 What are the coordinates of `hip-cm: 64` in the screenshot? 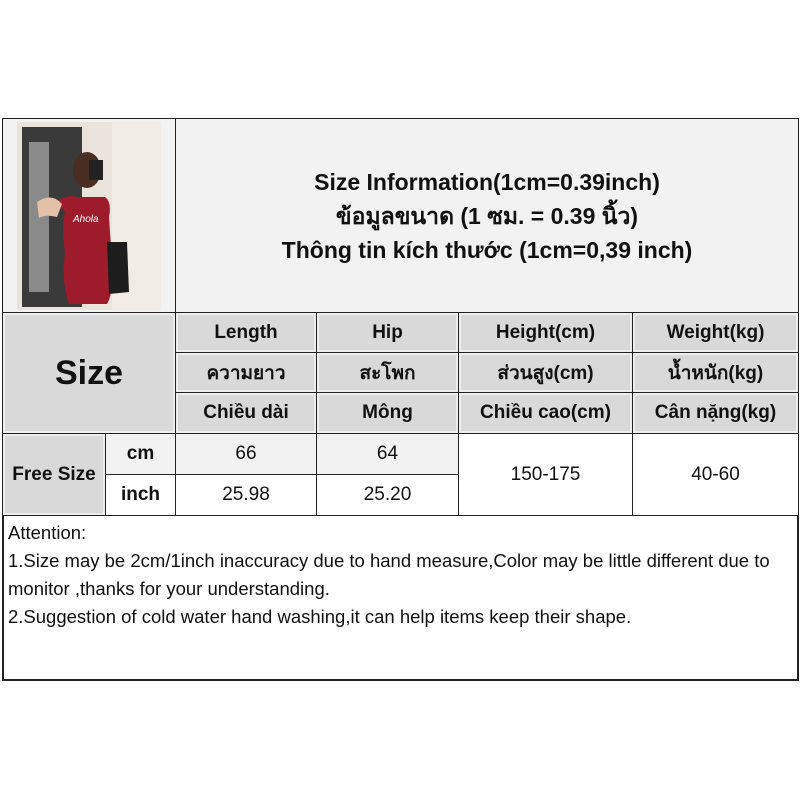 It's located at (387, 454).